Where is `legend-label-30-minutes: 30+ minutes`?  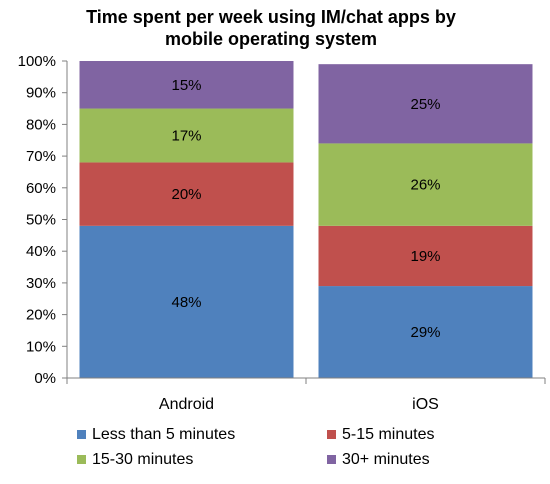
legend-label-30-minutes: 30+ minutes is located at coordinates (386, 459).